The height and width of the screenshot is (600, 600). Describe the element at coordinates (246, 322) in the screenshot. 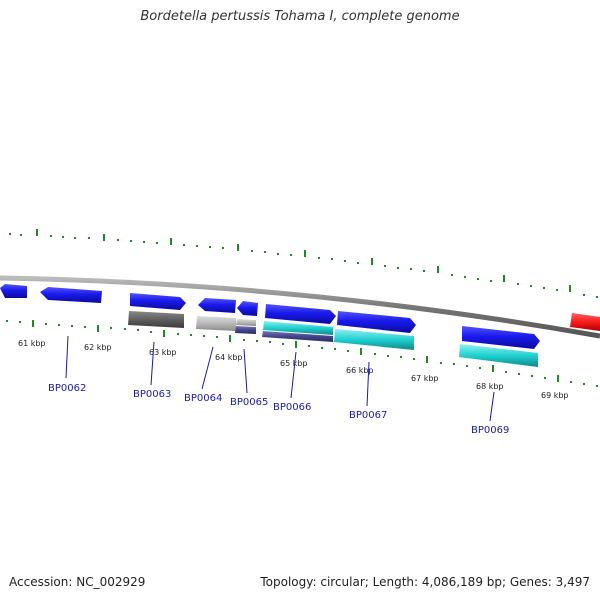

I see `hit-box-light-small` at that location.